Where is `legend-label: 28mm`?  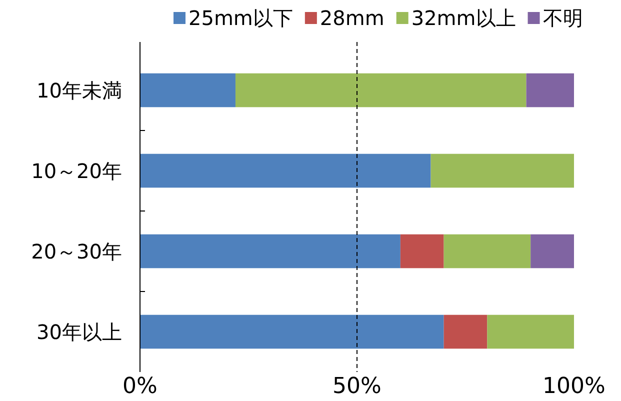 legend-label: 28mm is located at coordinates (352, 18).